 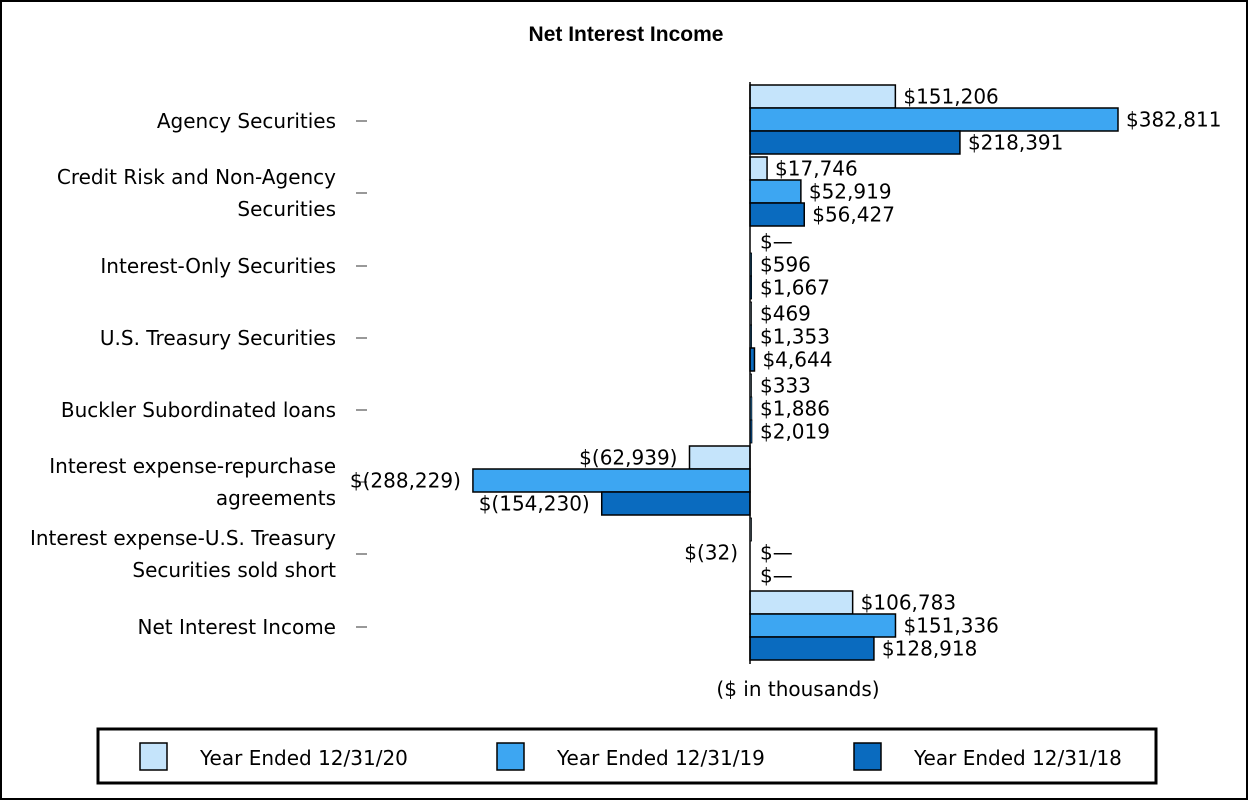 I want to click on chart-title: Net Interest Income, so click(x=626, y=34).